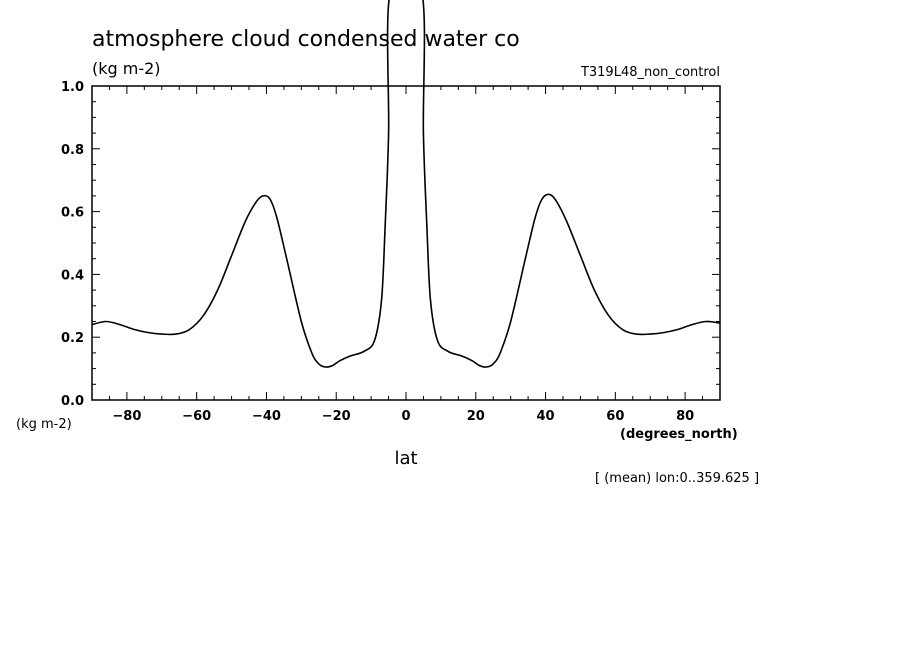 Image resolution: width=904 pixels, height=654 pixels. Describe the element at coordinates (405, 458) in the screenshot. I see `x-axis-label: lat` at that location.